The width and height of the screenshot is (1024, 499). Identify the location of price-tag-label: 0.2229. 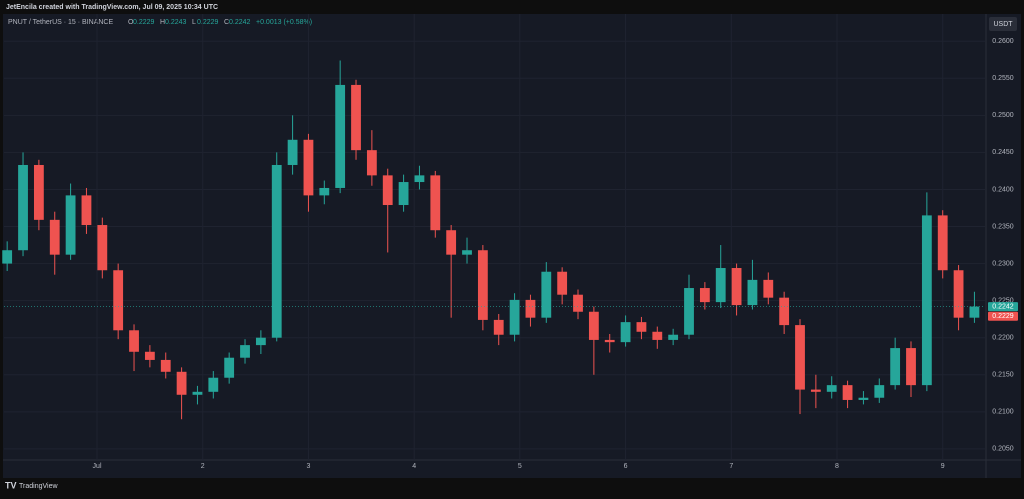
(1003, 316).